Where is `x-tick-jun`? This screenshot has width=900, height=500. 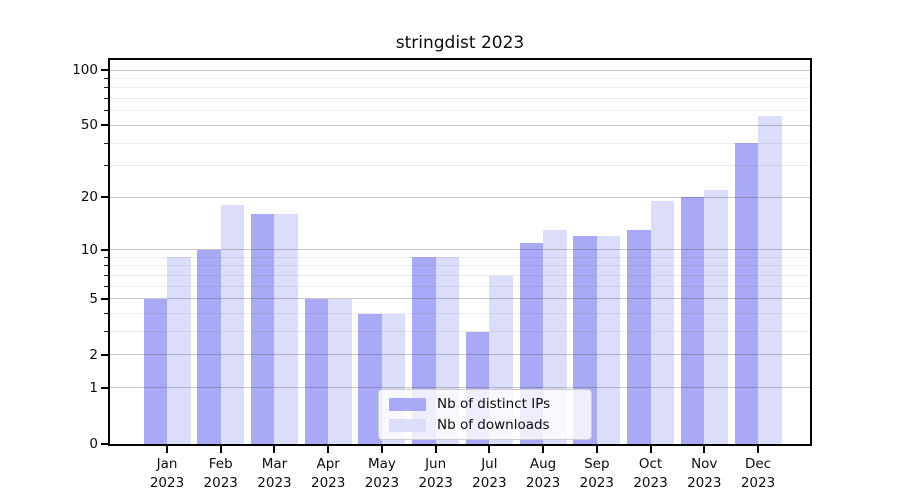 x-tick-jun is located at coordinates (435, 449).